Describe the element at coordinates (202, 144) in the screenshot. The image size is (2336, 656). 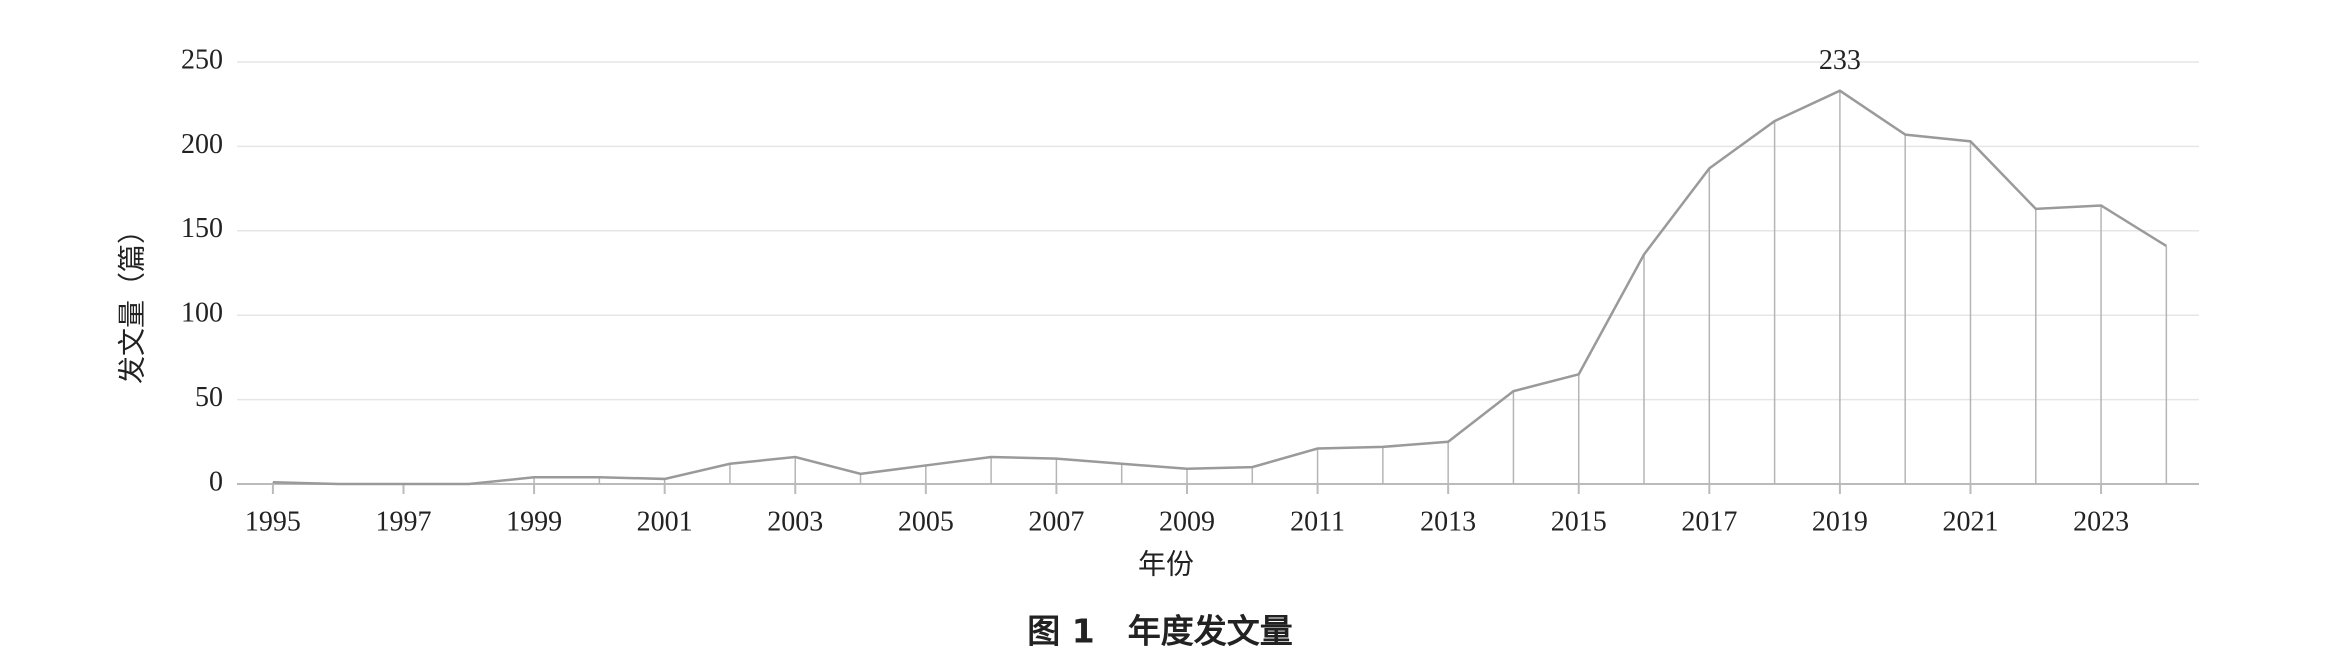
I see `y-tick-label: 200` at that location.